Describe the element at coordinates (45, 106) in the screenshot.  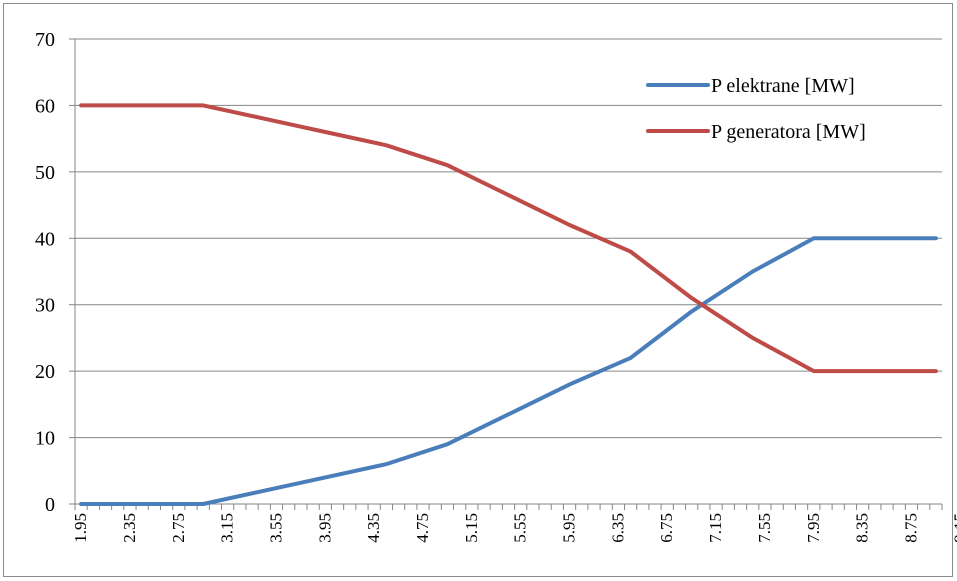
I see `y-tick-label-60: 60` at that location.